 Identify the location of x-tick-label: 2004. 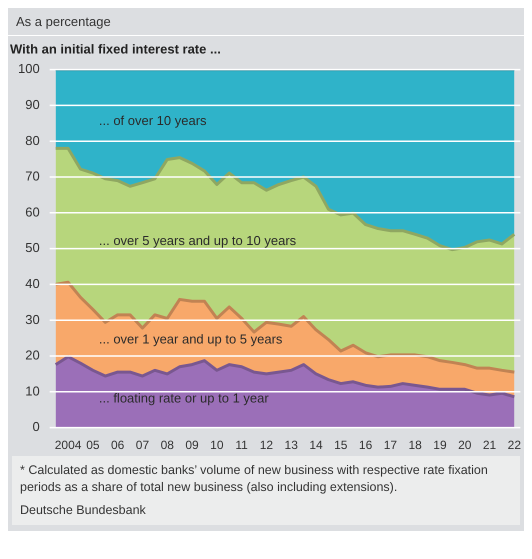
(68, 445).